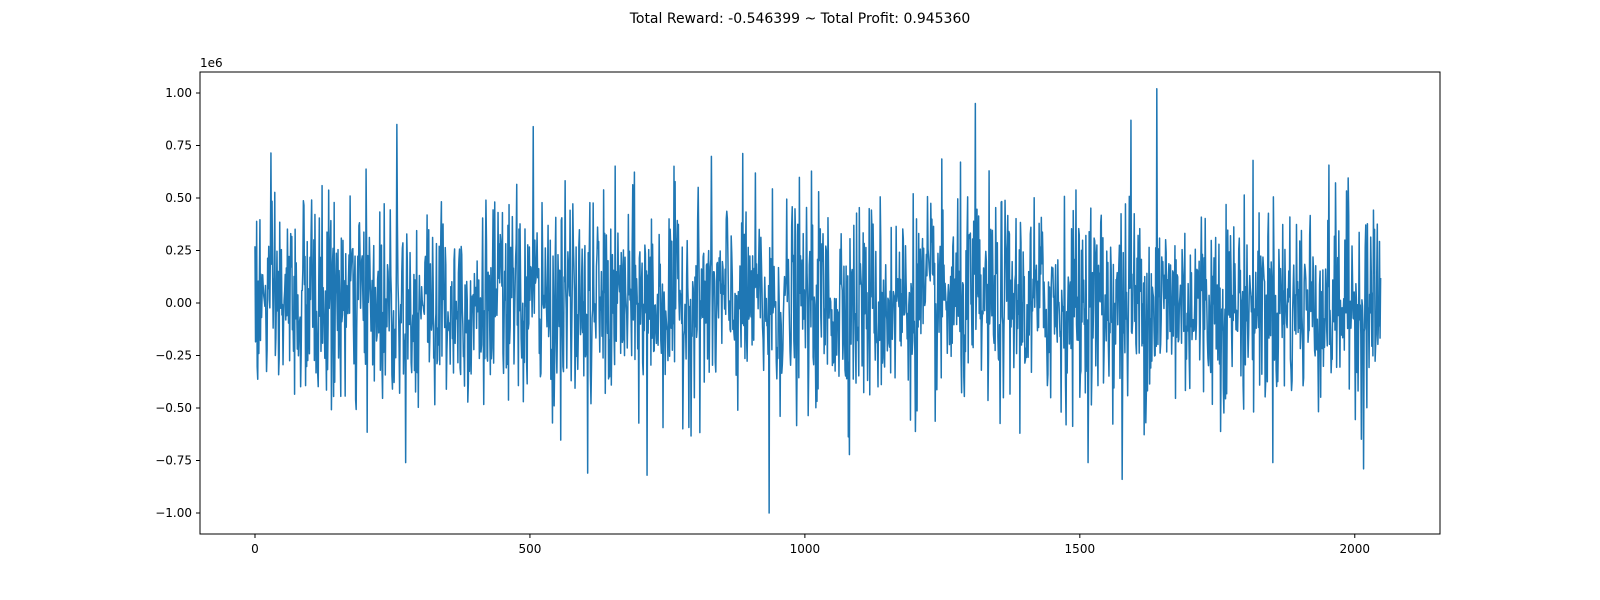  Describe the element at coordinates (173, 408) in the screenshot. I see `y-tick-label: −0.50` at that location.